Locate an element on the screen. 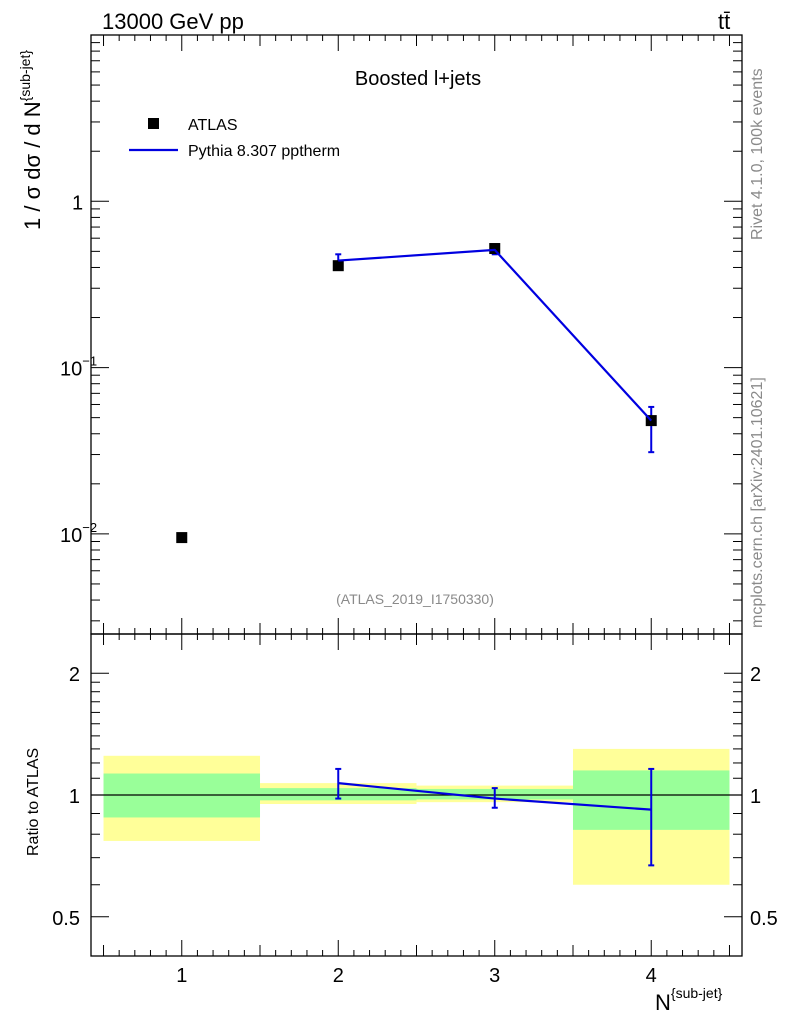 Image resolution: width=786 pixels, height=1024 pixels. x-tick-label: 3 is located at coordinates (494, 976).